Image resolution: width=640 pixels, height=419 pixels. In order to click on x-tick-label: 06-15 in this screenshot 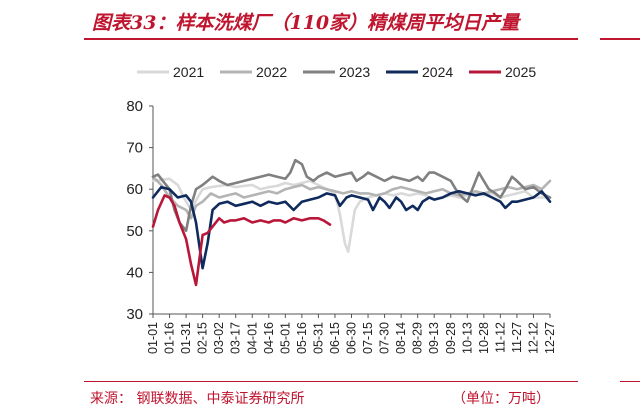, I will do `click(335, 338)`.